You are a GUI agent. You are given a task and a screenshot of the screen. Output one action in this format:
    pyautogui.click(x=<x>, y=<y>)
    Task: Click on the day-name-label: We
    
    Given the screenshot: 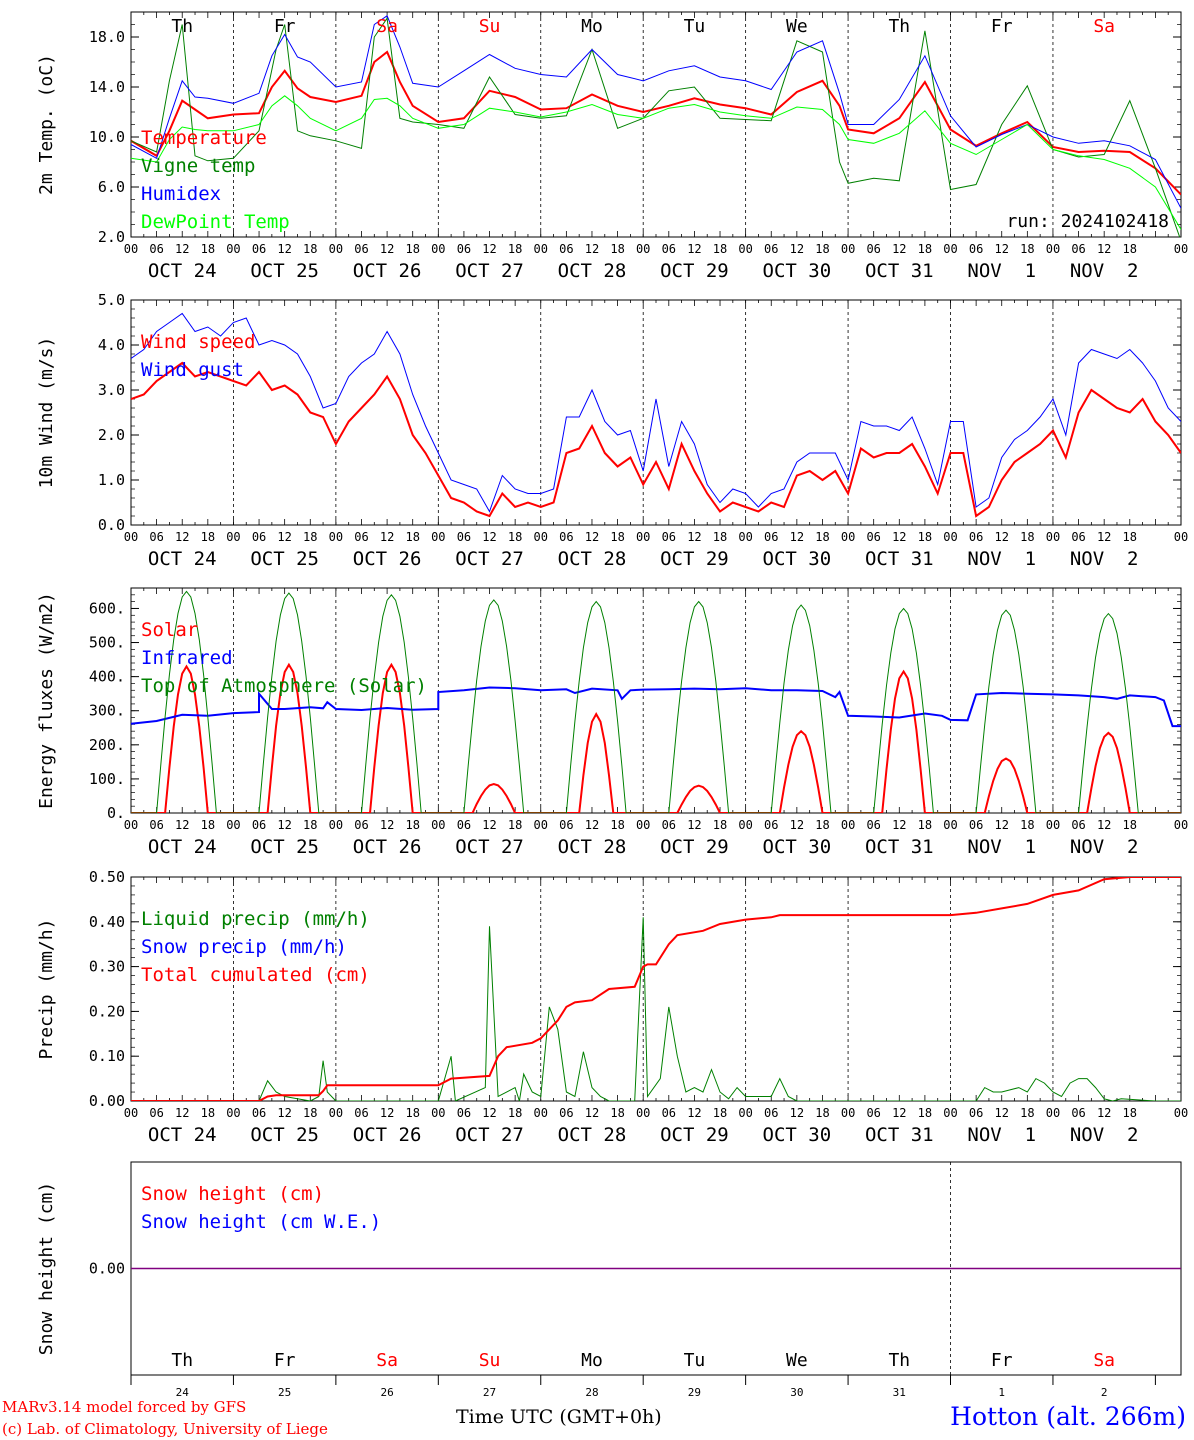 What is the action you would take?
    pyautogui.click(x=797, y=1360)
    